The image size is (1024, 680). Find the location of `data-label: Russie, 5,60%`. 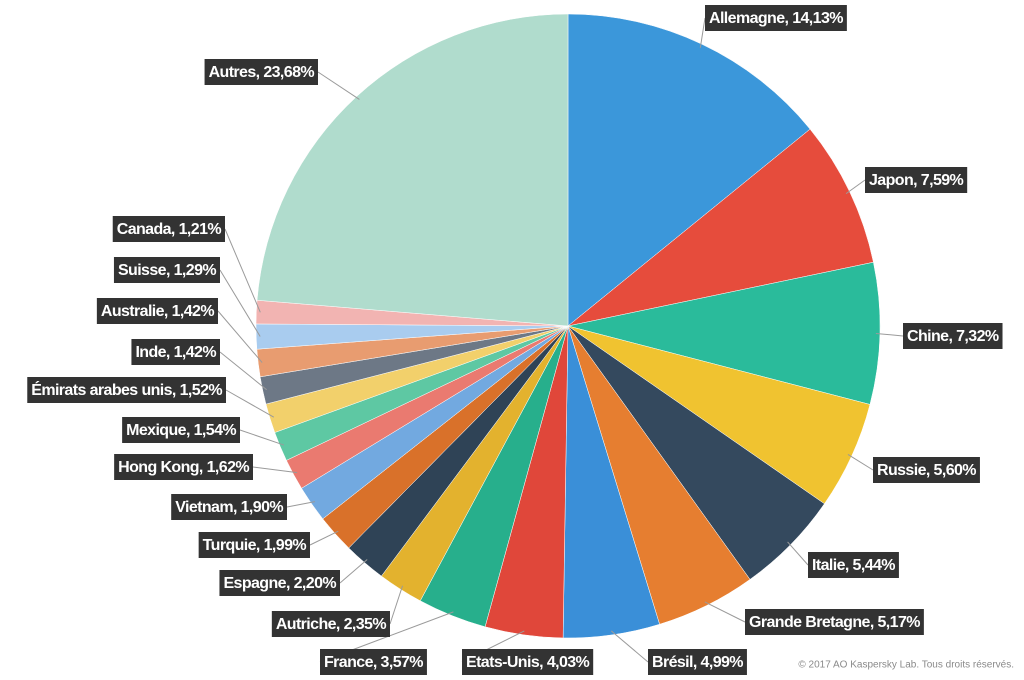

data-label: Russie, 5,60% is located at coordinates (926, 470).